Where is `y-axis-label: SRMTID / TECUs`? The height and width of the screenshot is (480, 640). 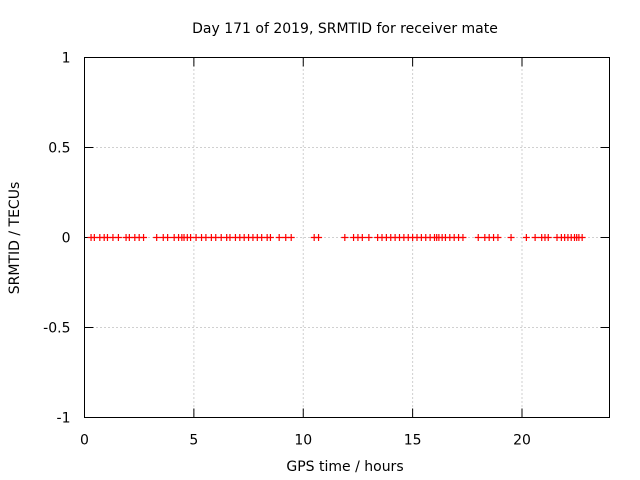 y-axis-label: SRMTID / TECUs is located at coordinates (15, 238).